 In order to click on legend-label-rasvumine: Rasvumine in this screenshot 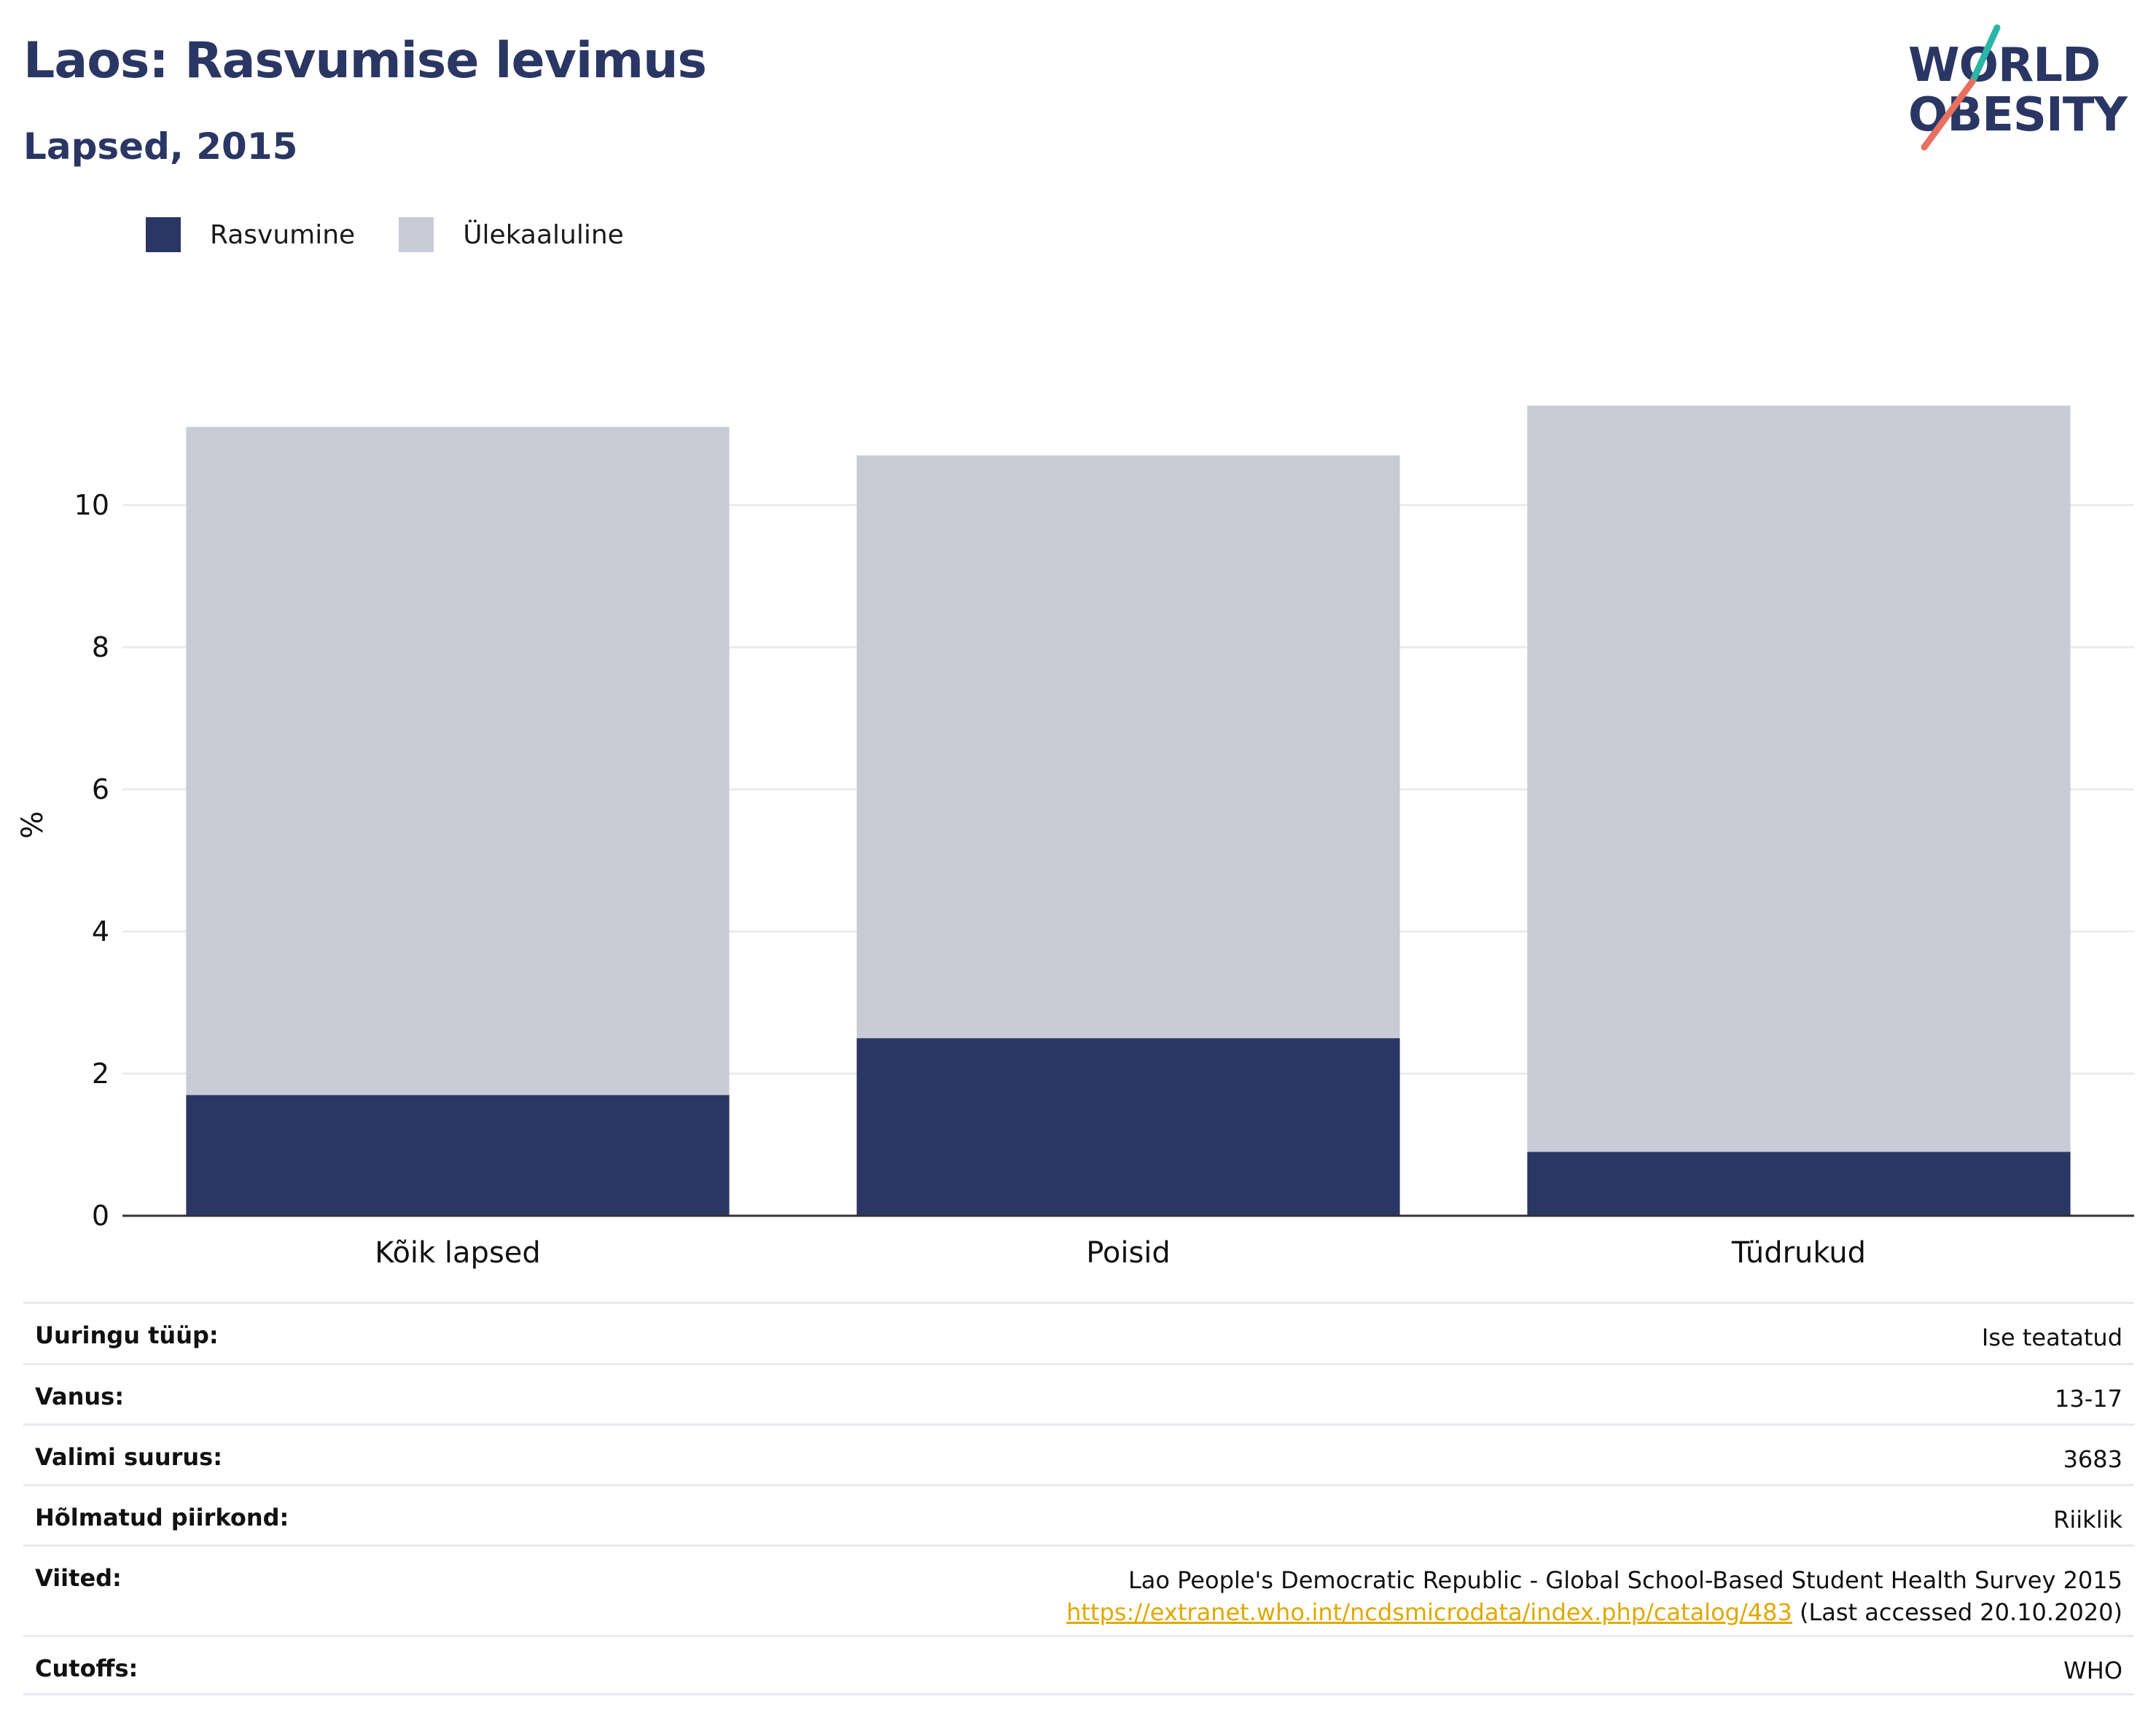, I will do `click(283, 234)`.